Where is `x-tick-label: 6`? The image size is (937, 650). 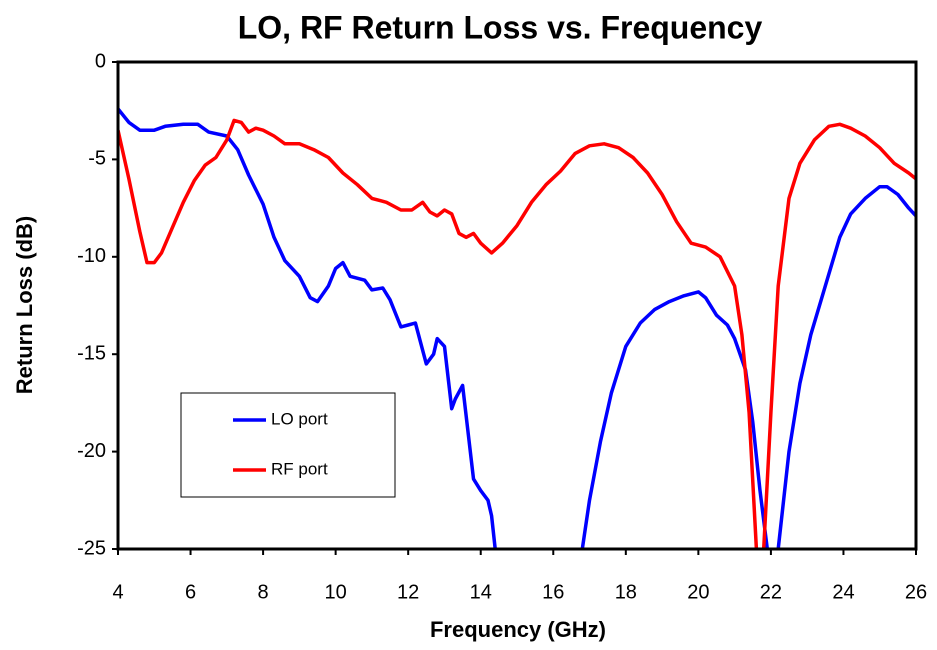
x-tick-label: 6 is located at coordinates (190, 592).